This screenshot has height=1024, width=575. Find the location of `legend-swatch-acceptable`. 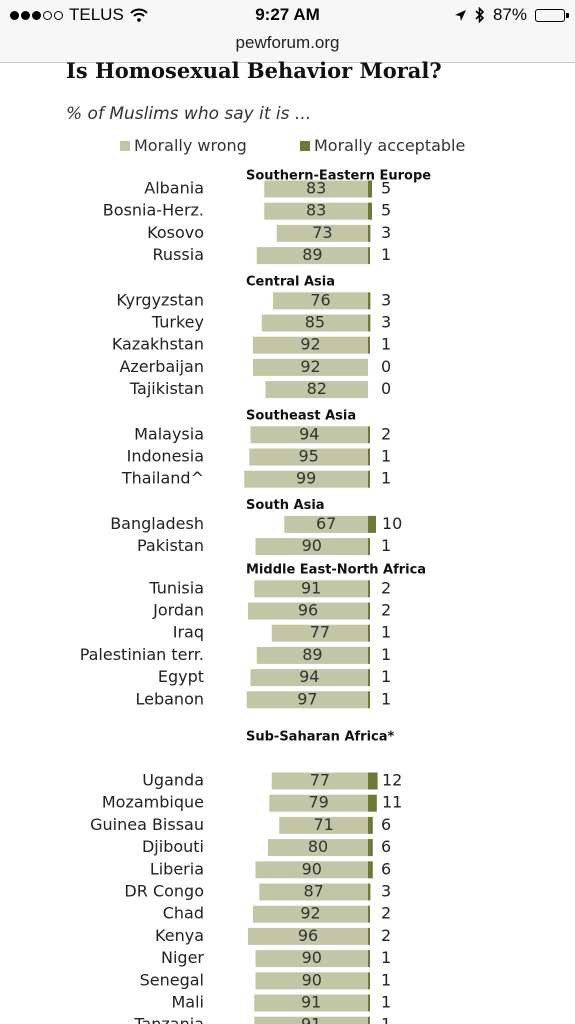

legend-swatch-acceptable is located at coordinates (305, 145).